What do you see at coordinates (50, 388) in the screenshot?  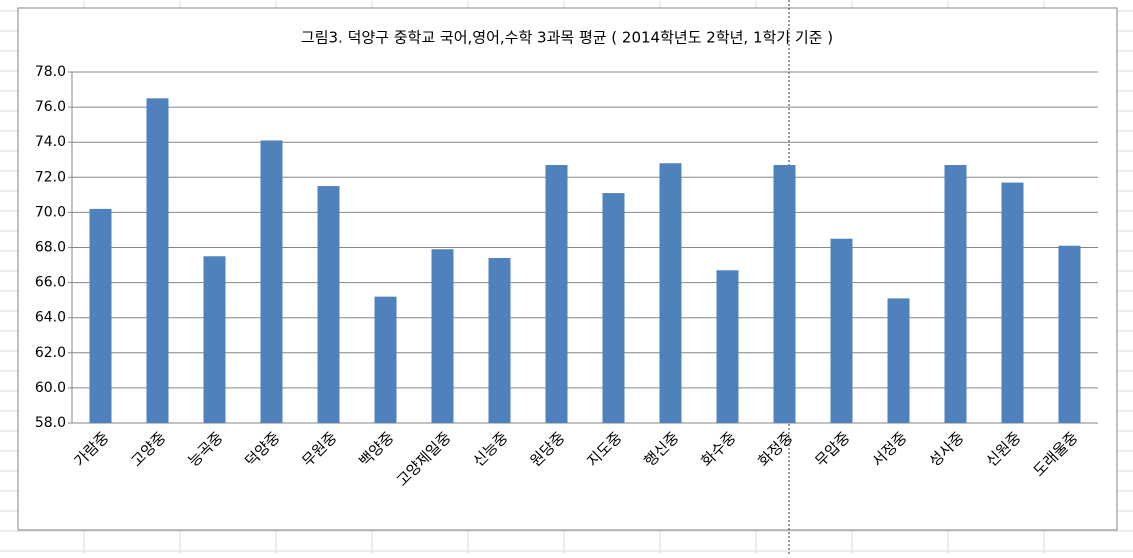 I see `y-tick-label: 60.0` at bounding box center [50, 388].